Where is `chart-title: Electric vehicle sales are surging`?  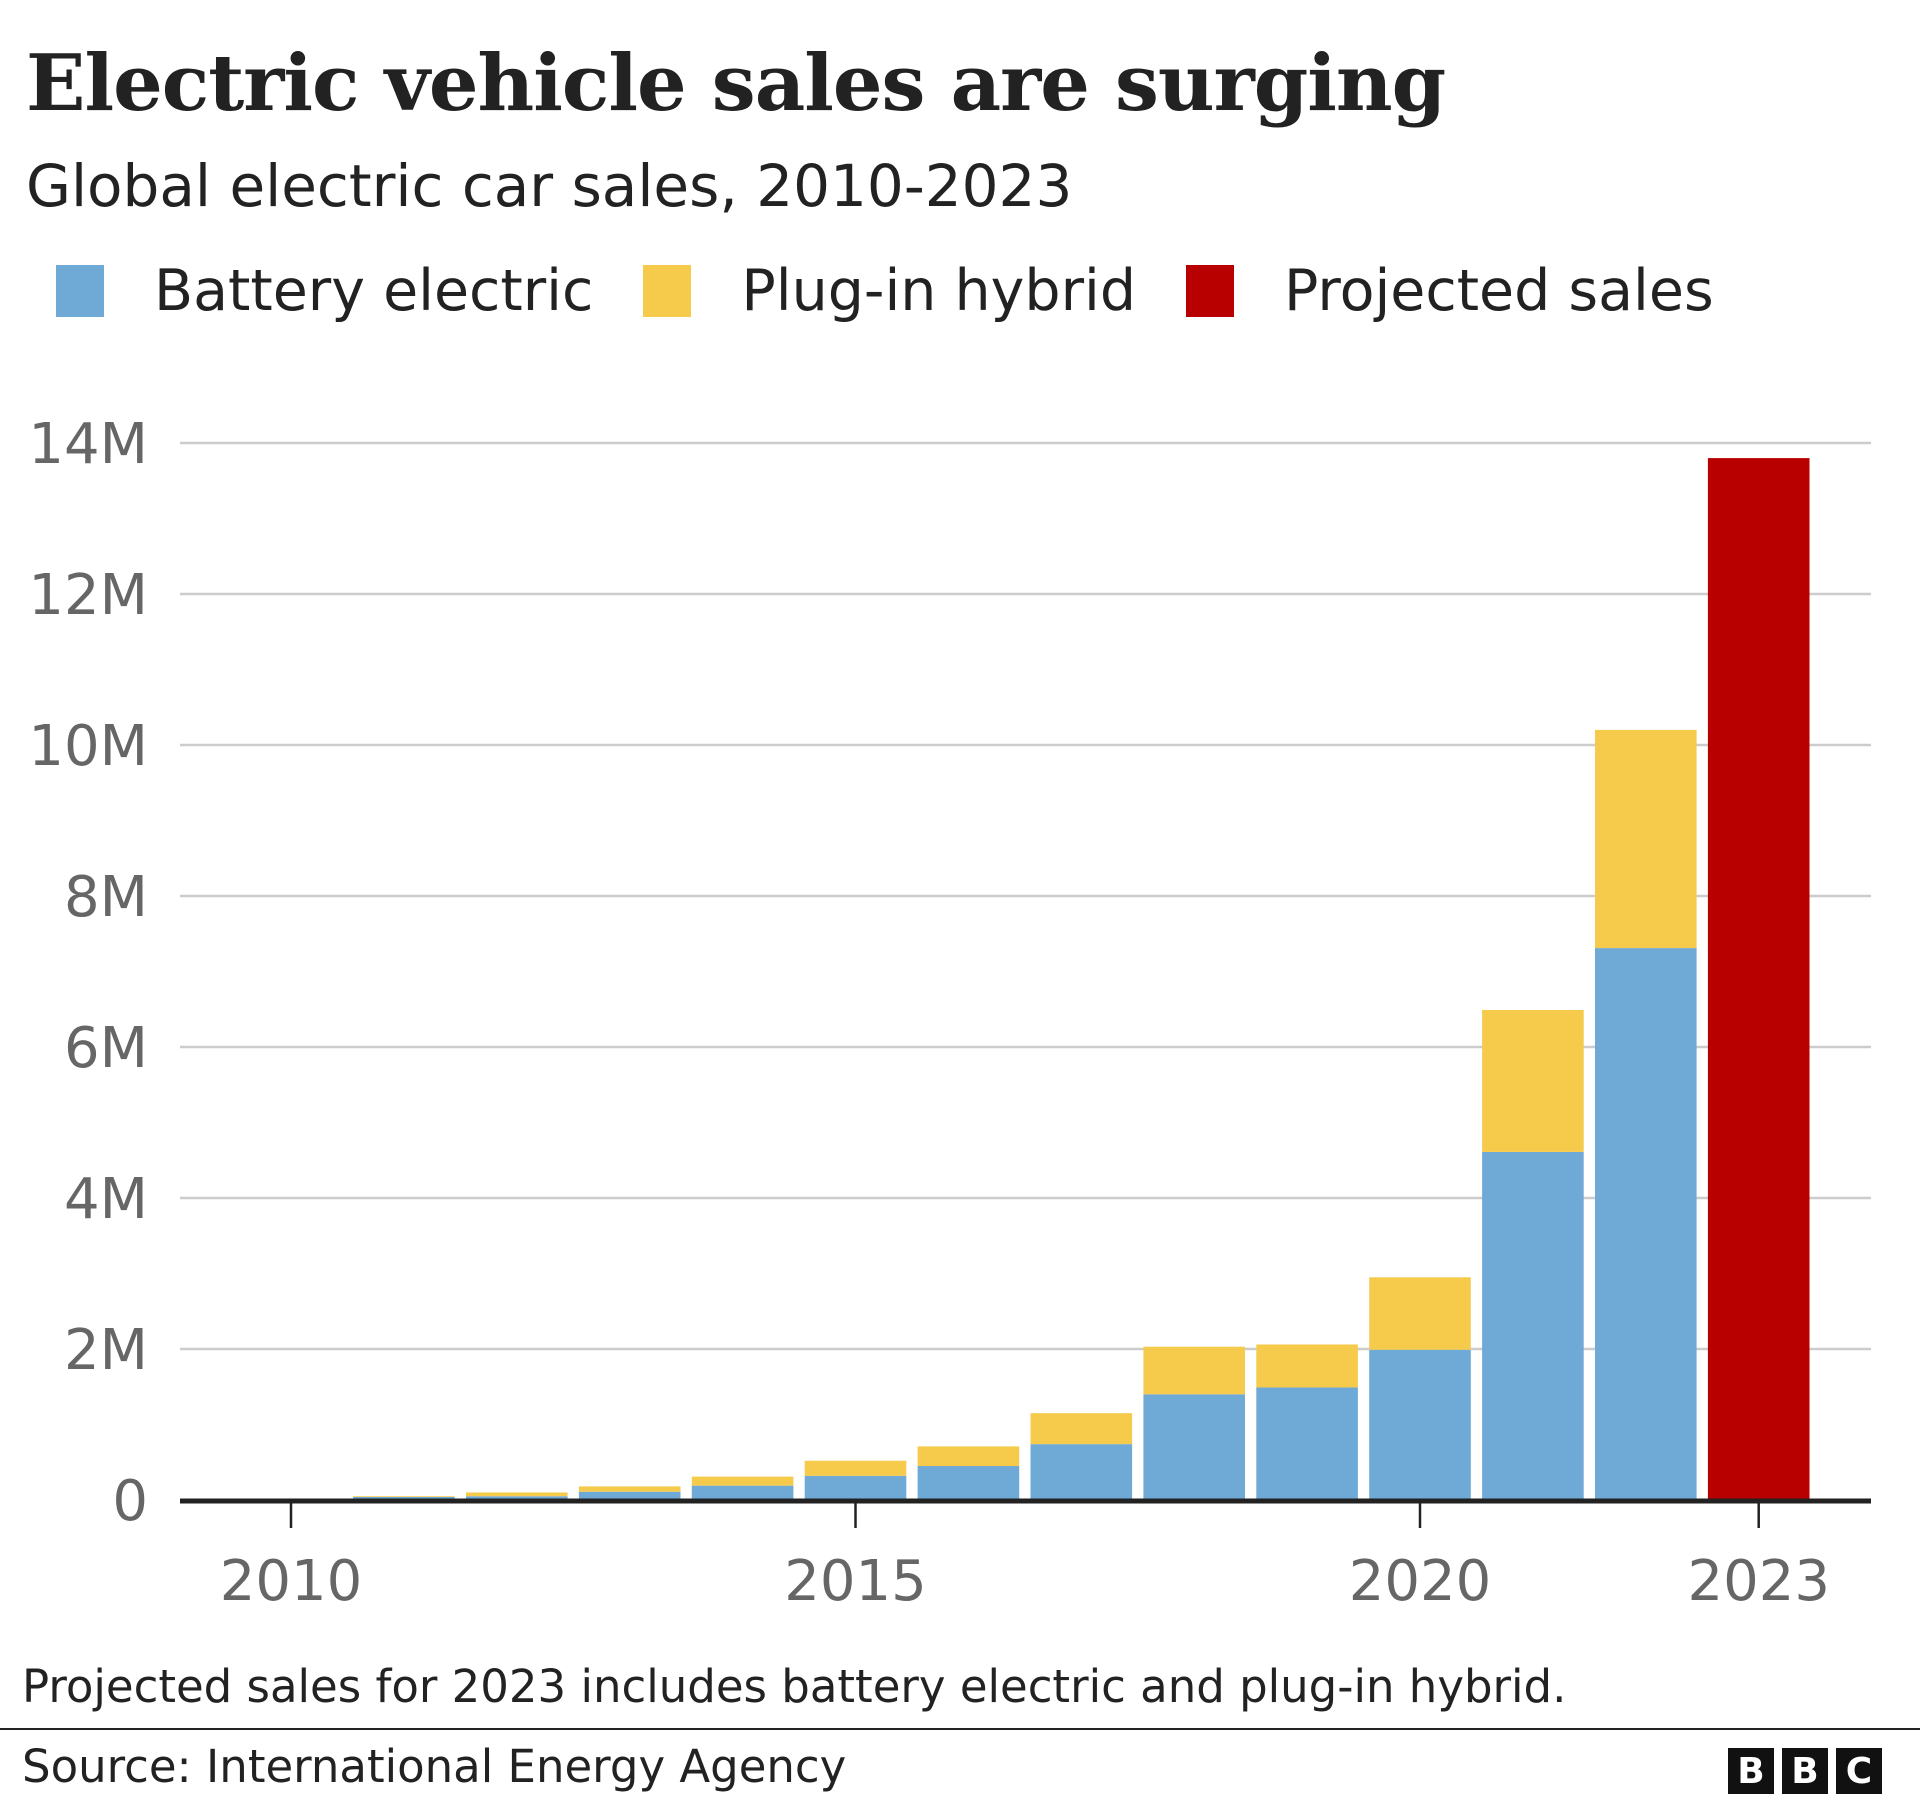 chart-title: Electric vehicle sales are surging is located at coordinates (736, 83).